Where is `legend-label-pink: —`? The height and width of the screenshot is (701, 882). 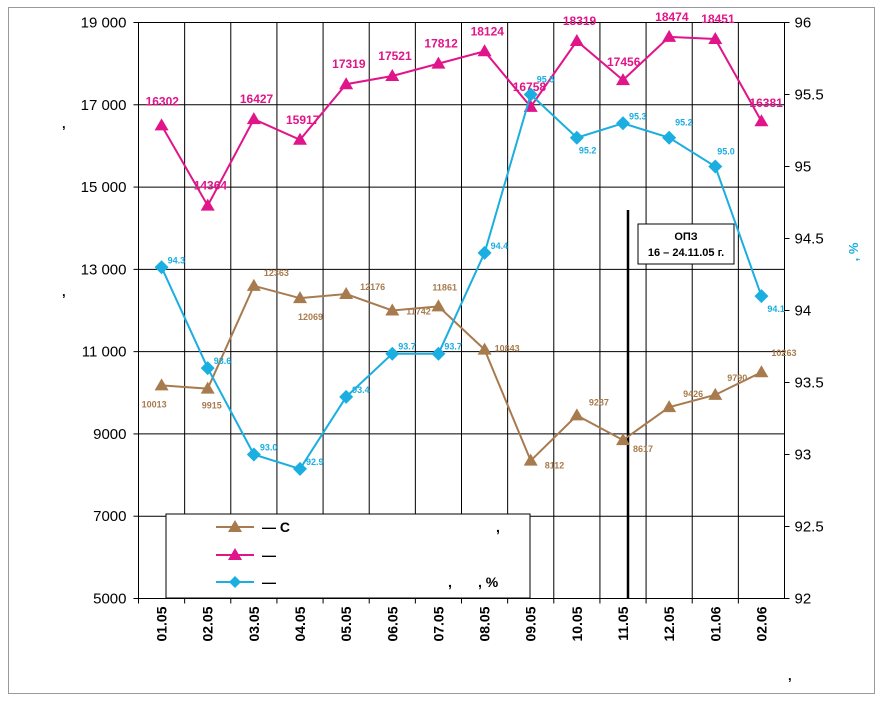
legend-label-pink: — is located at coordinates (269, 555).